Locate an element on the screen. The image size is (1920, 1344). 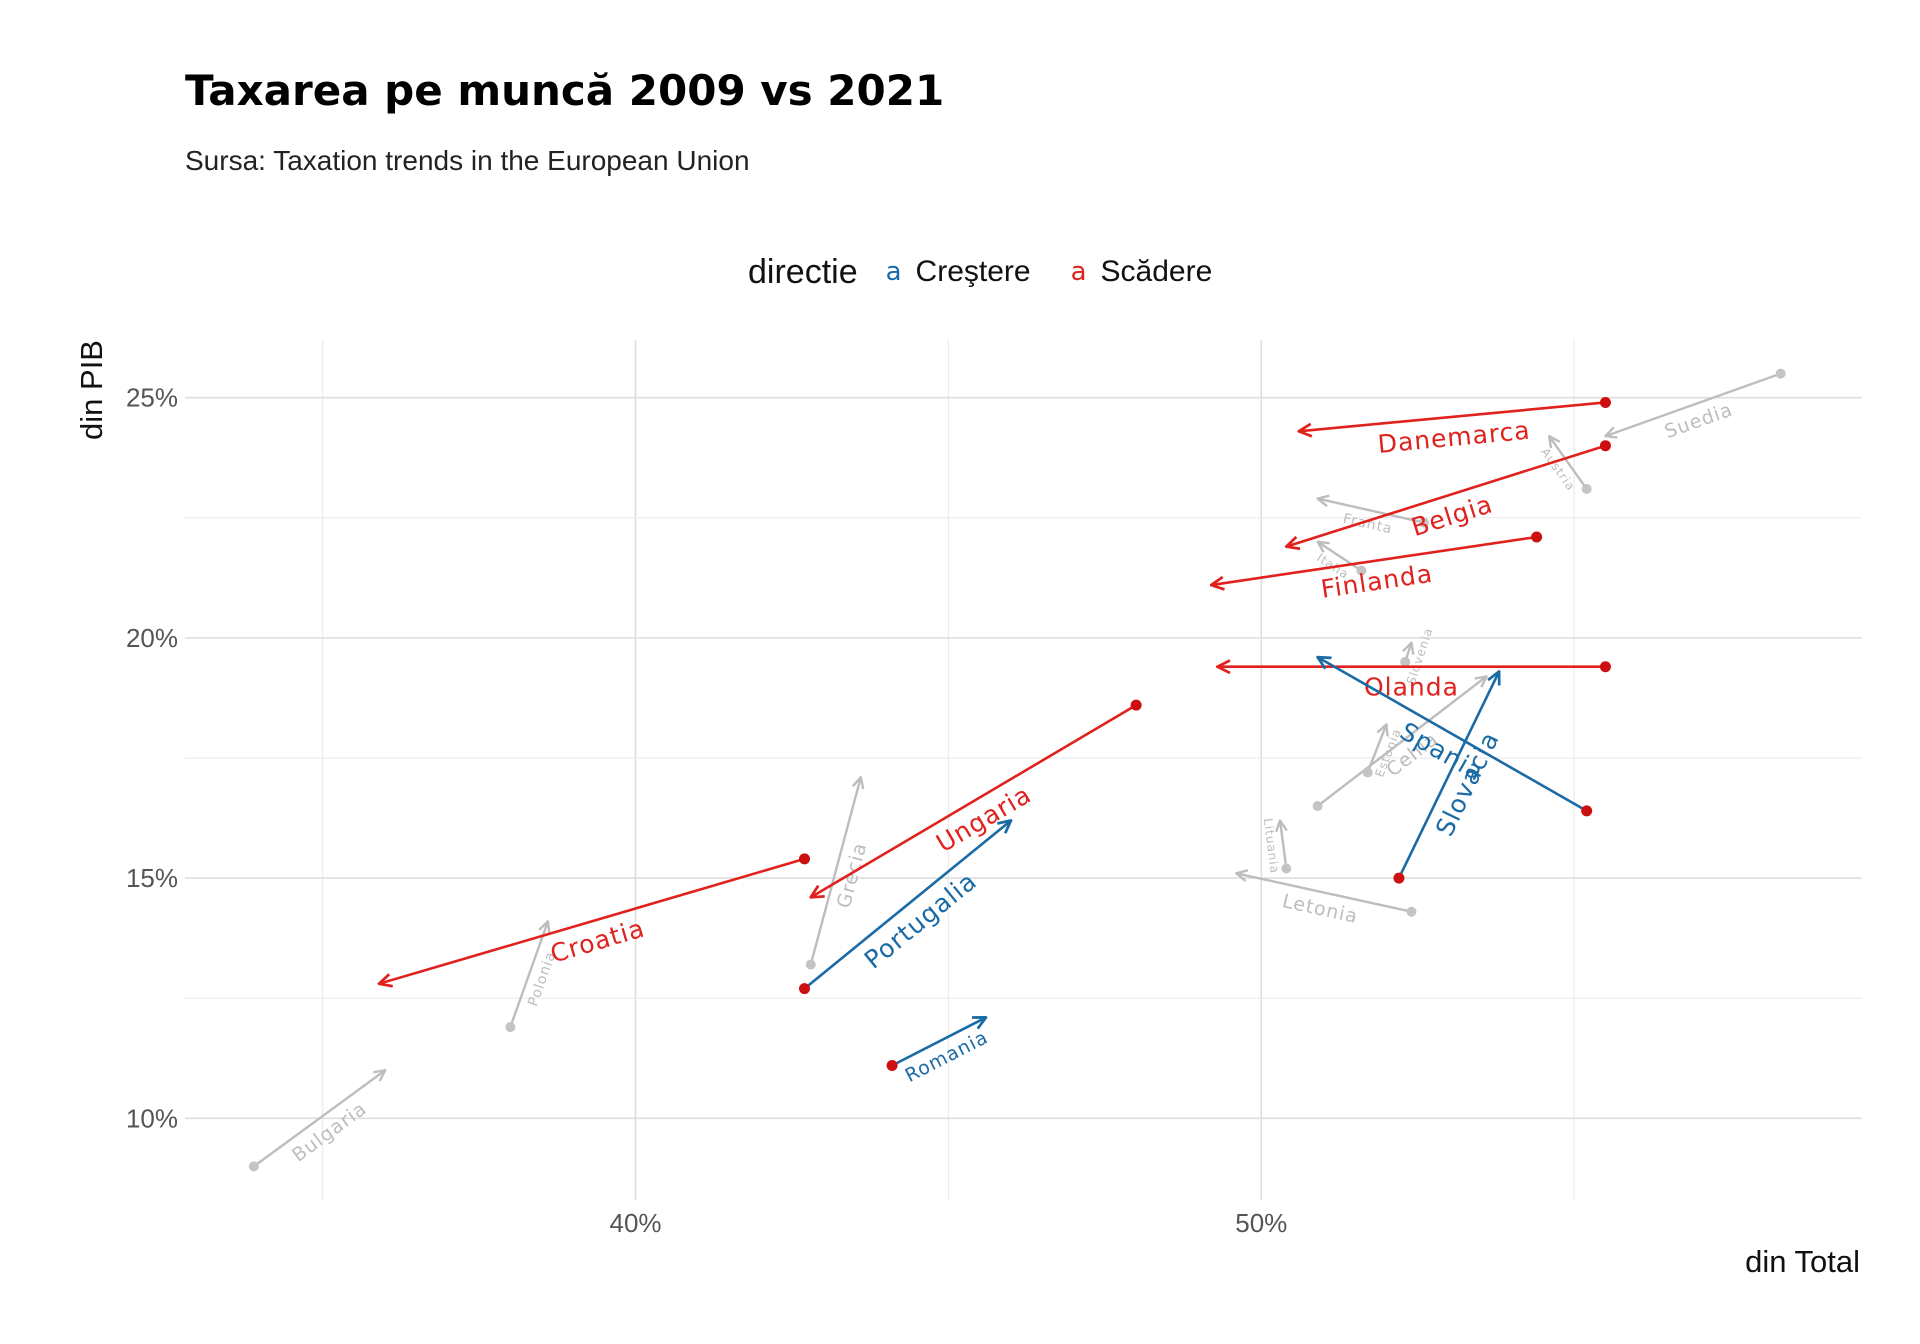
legend-title: directie is located at coordinates (803, 271).